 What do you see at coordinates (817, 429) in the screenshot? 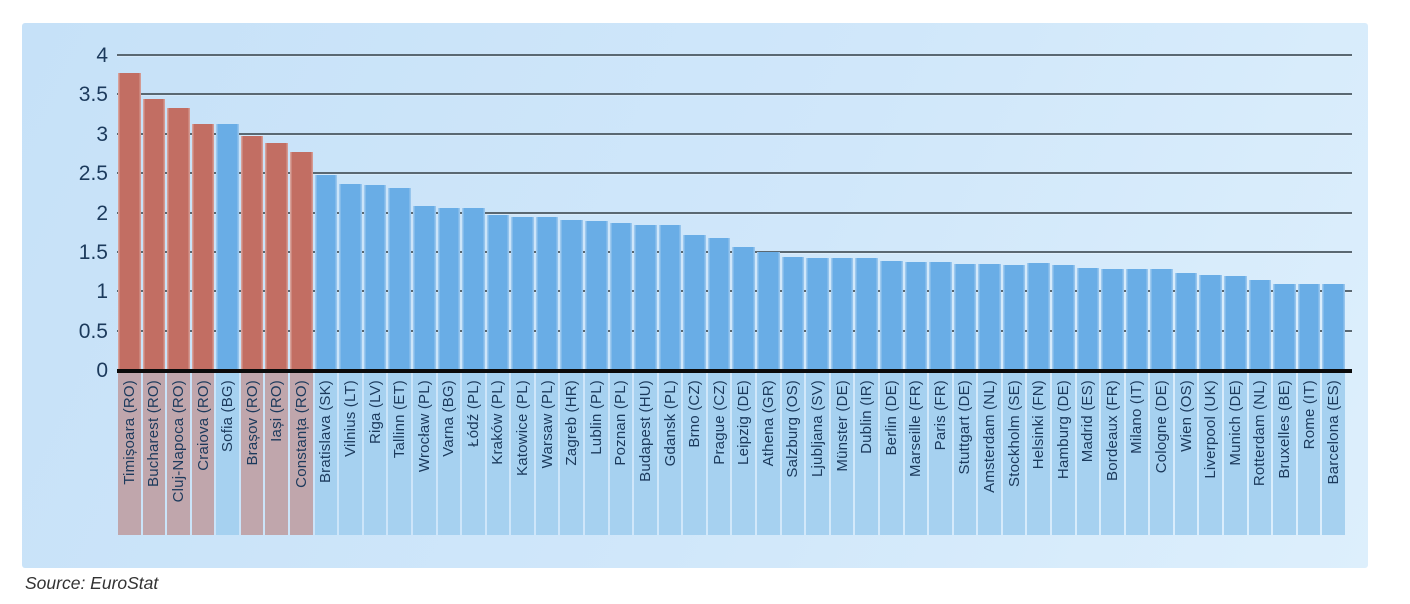
I see `x-label: Ljubljana (SV)` at bounding box center [817, 429].